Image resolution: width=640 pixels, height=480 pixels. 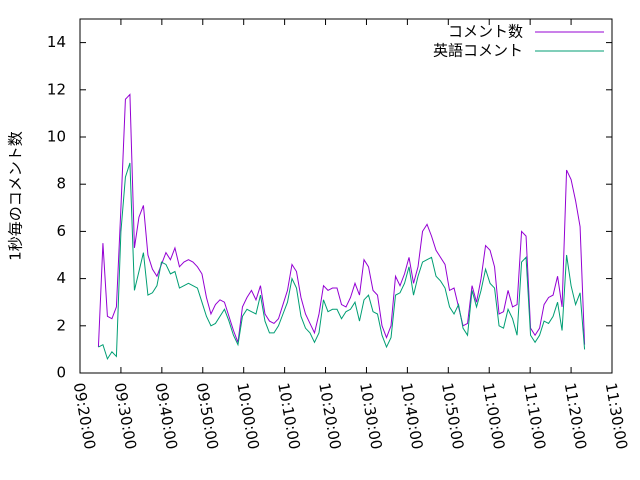 What do you see at coordinates (616, 415) in the screenshot?
I see `x-tick-label: 11:30:00` at bounding box center [616, 415].